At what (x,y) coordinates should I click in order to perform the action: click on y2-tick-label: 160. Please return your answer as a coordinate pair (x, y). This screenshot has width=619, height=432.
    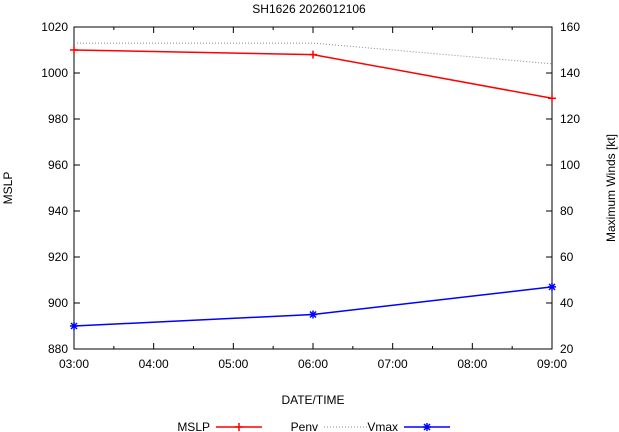
    Looking at the image, I should click on (570, 27).